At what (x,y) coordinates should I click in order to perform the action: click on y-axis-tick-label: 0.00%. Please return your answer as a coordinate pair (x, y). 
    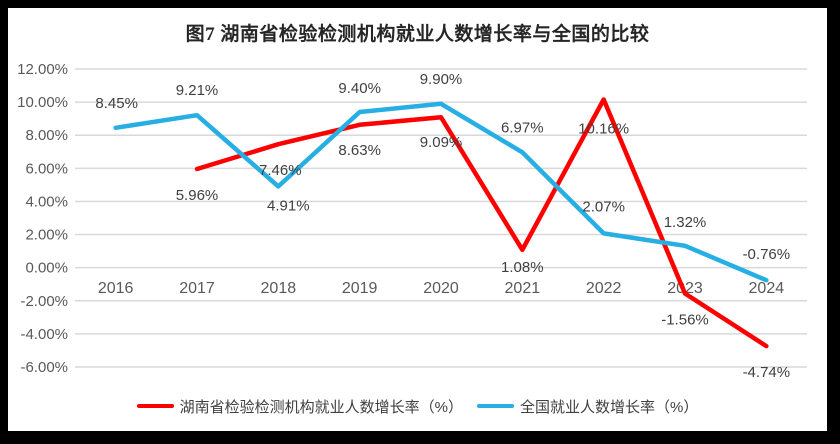
    Looking at the image, I should click on (46, 268).